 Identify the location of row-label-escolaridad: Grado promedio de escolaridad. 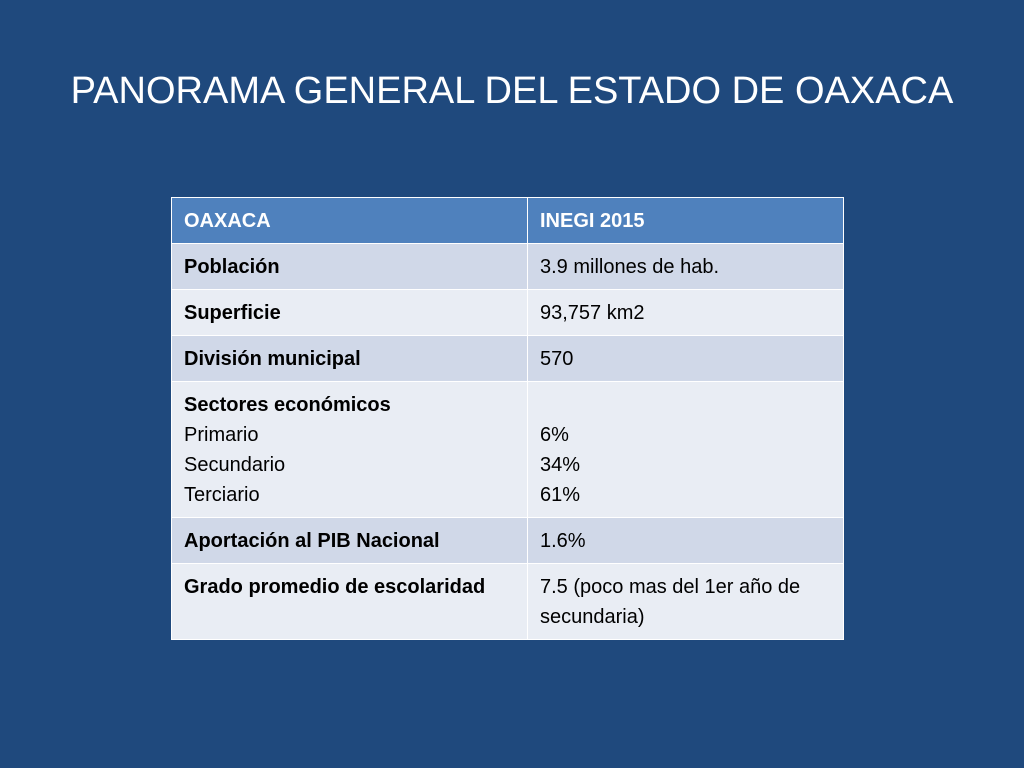
(349, 601).